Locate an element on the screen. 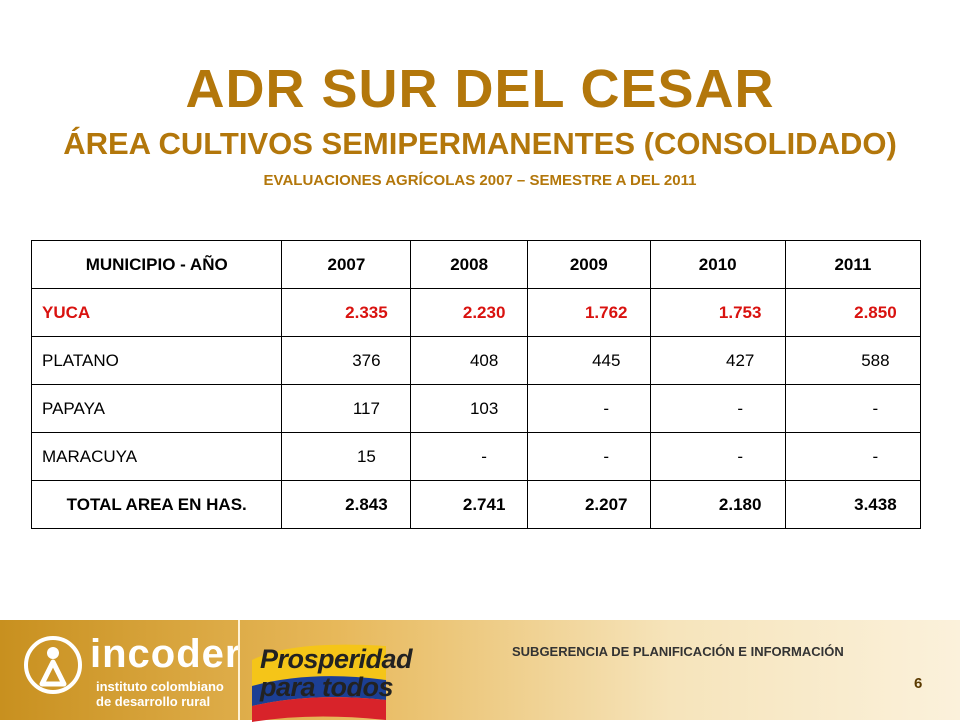 The image size is (960, 722). table-cell: 408 is located at coordinates (469, 360).